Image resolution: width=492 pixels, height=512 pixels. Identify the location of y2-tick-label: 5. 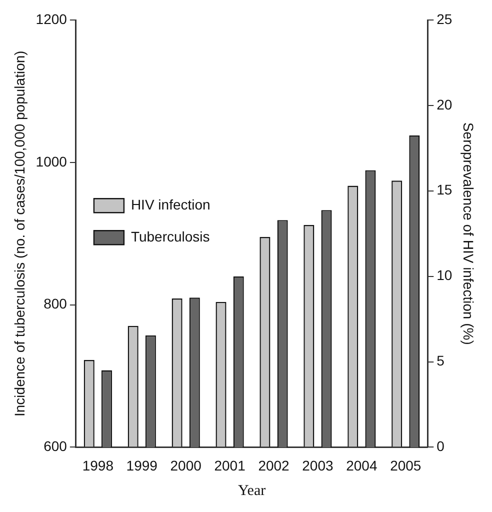
(440, 360).